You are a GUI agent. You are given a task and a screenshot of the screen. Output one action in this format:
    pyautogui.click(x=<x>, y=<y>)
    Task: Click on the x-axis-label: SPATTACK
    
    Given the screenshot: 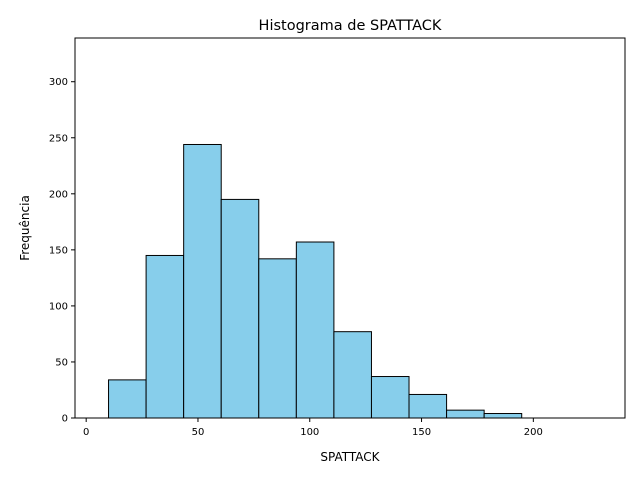 What is the action you would take?
    pyautogui.click(x=350, y=457)
    